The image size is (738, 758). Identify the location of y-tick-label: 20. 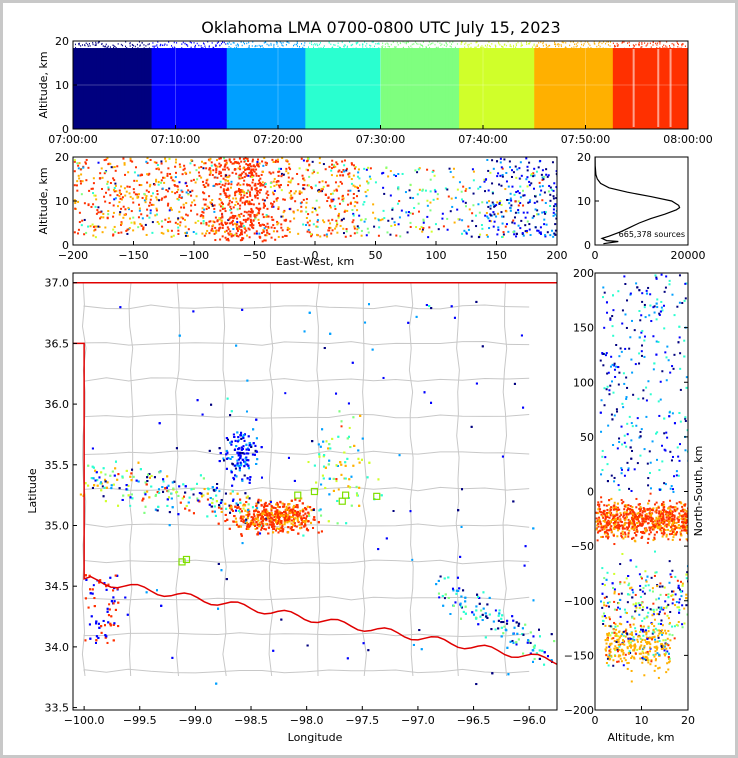
(62, 41).